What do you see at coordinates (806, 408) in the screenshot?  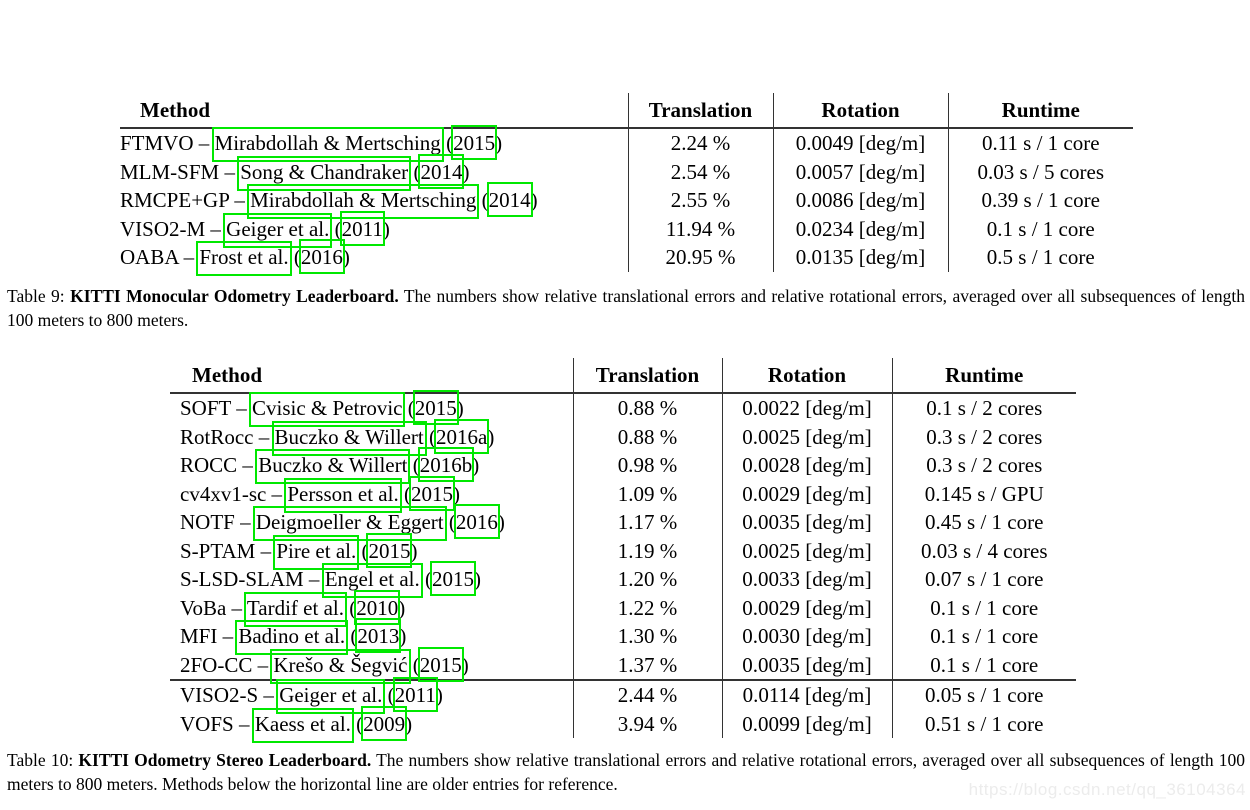 I see `rotation-cell: 0.0022 [deg/m]` at bounding box center [806, 408].